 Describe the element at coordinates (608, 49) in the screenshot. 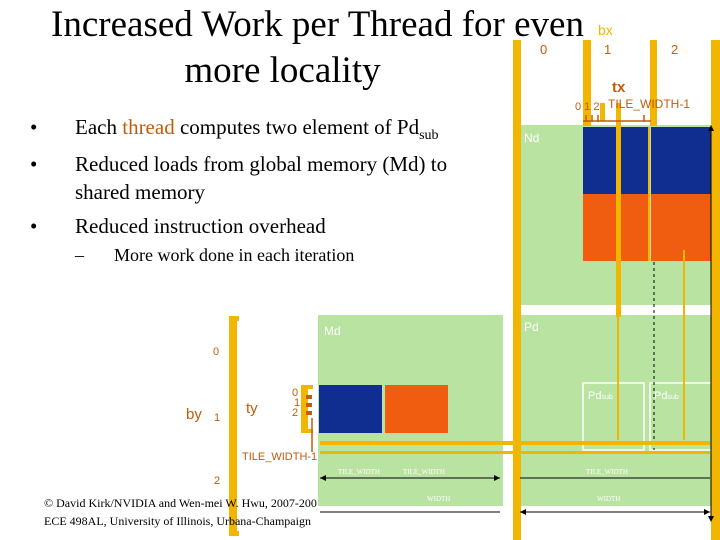

I see `bx-tick-1: 1` at that location.